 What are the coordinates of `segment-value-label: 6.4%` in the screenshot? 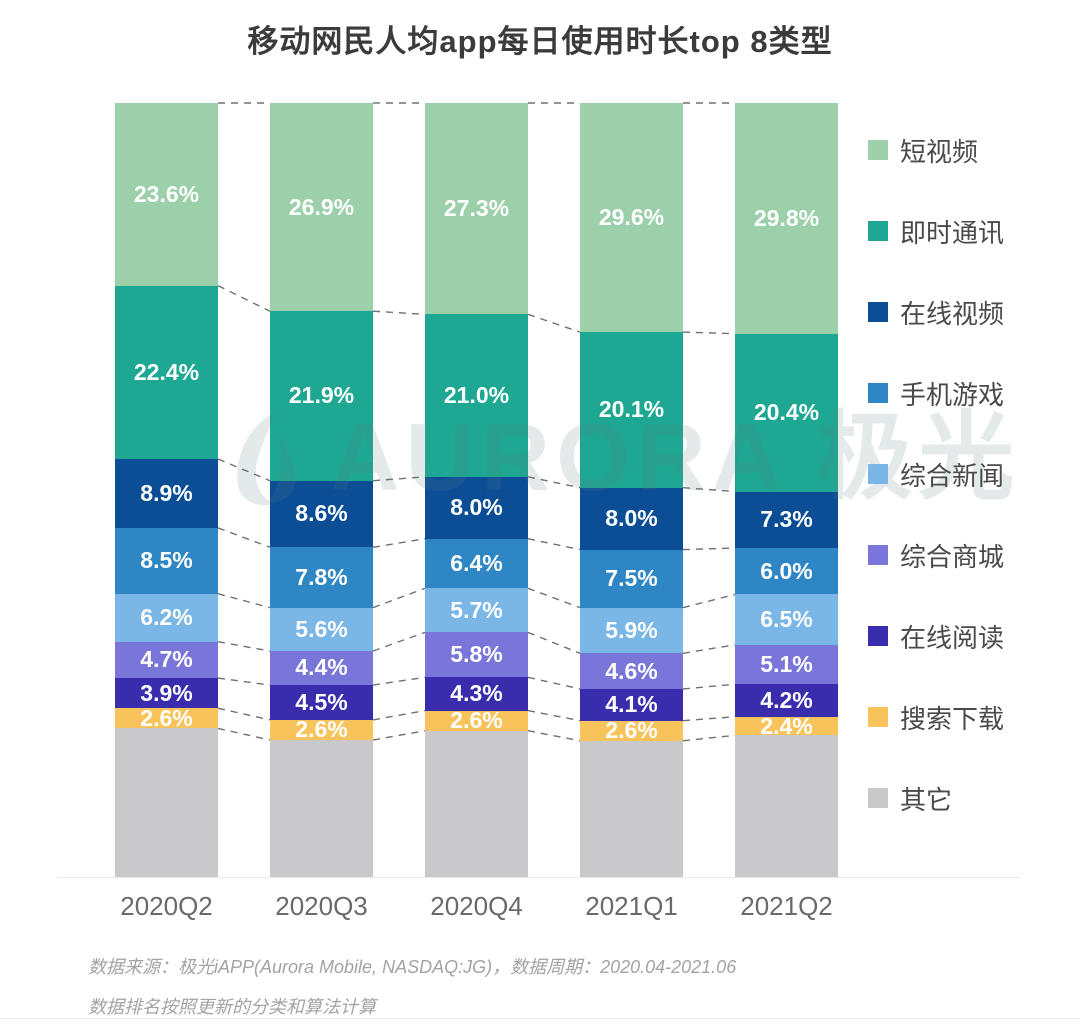 It's located at (476, 563).